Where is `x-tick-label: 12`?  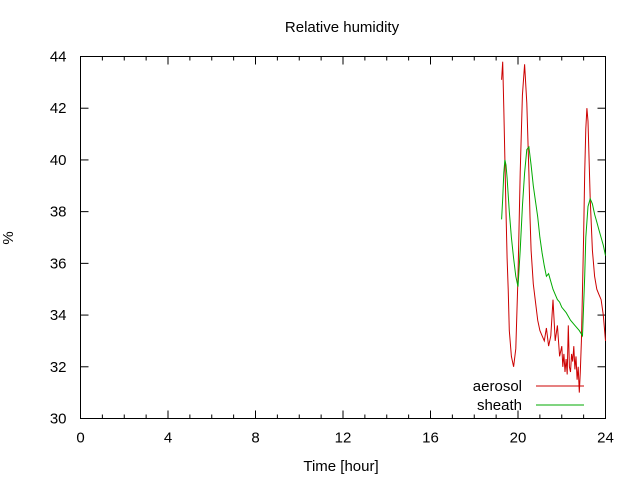 x-tick-label: 12 is located at coordinates (343, 438).